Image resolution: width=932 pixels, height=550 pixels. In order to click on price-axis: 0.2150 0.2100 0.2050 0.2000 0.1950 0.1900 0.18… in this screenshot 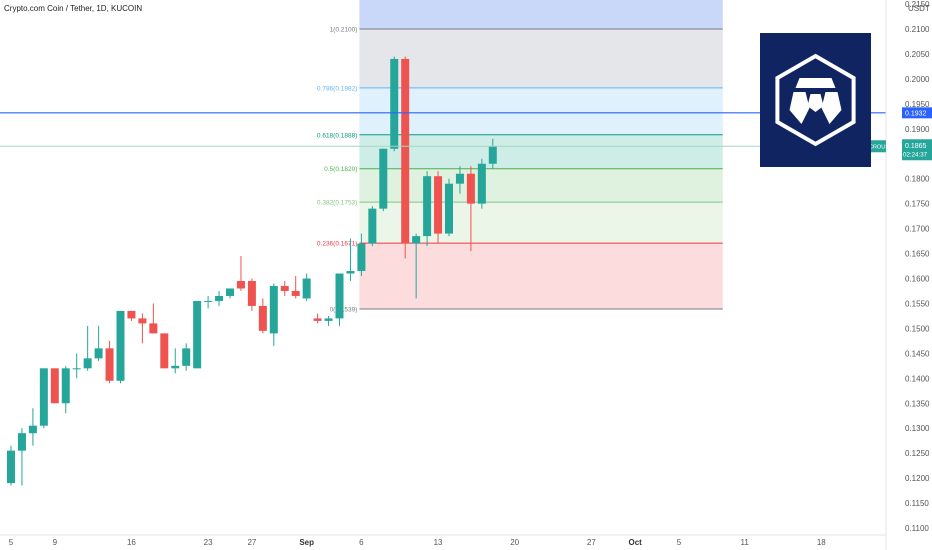, I will do `click(900, 275)`.